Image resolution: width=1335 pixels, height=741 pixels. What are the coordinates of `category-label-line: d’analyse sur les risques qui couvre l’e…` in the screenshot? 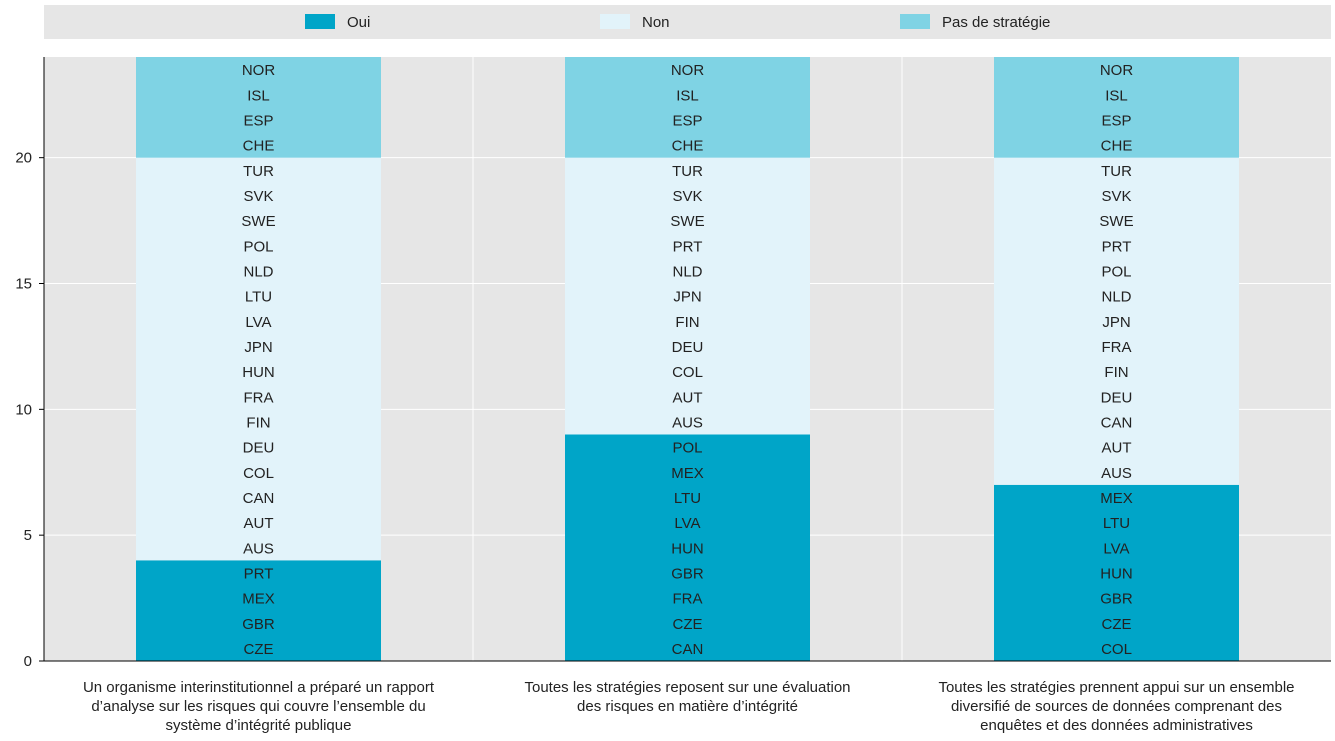 It's located at (258, 706).